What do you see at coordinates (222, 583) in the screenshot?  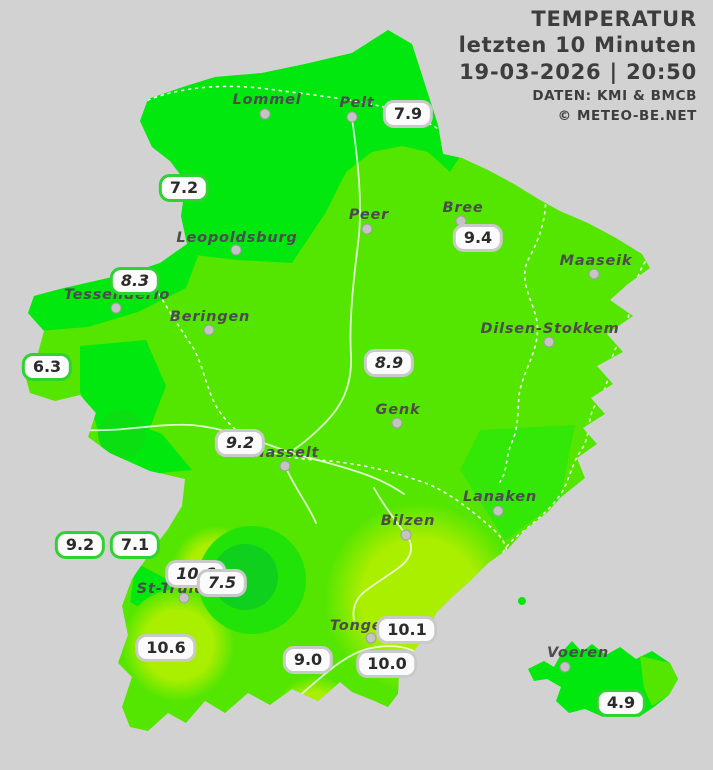 I see `temperature-badge: 7.5` at bounding box center [222, 583].